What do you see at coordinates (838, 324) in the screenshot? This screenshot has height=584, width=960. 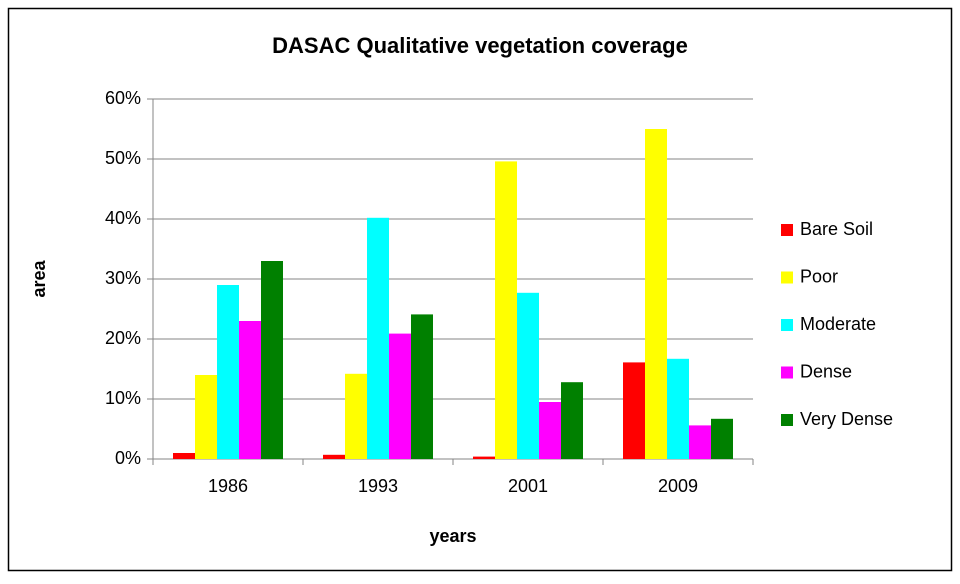 I see `legend-label: Moderate` at bounding box center [838, 324].